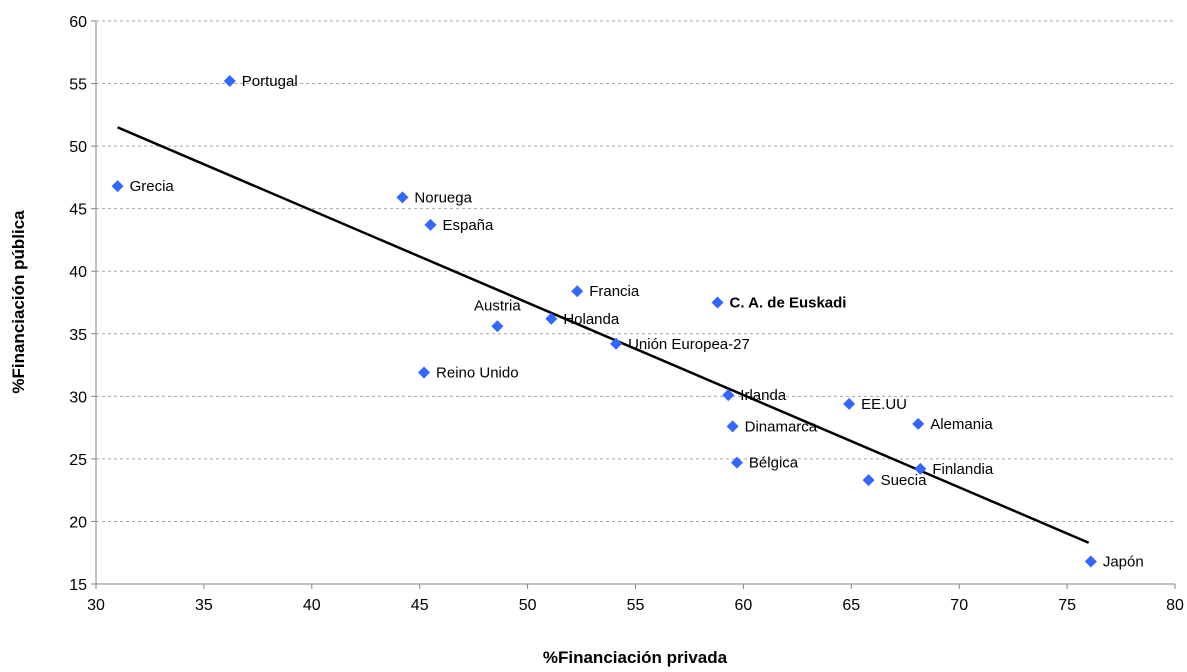 The width and height of the screenshot is (1187, 672). What do you see at coordinates (868, 480) in the screenshot?
I see `point-suecia` at bounding box center [868, 480].